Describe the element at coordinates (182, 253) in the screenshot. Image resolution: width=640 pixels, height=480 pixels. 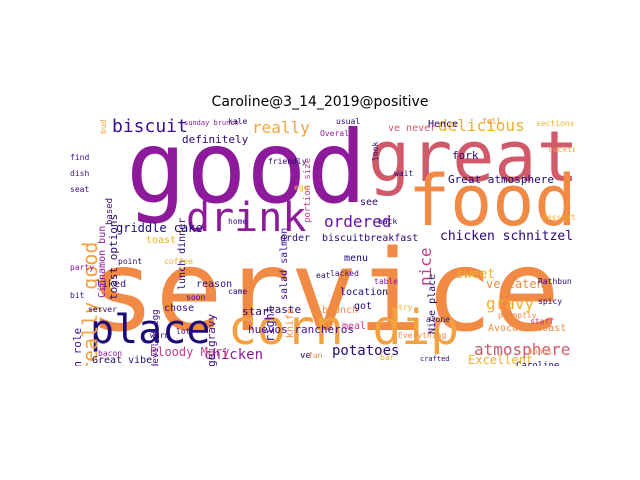
I see `word-38: lunch dinner` at that location.